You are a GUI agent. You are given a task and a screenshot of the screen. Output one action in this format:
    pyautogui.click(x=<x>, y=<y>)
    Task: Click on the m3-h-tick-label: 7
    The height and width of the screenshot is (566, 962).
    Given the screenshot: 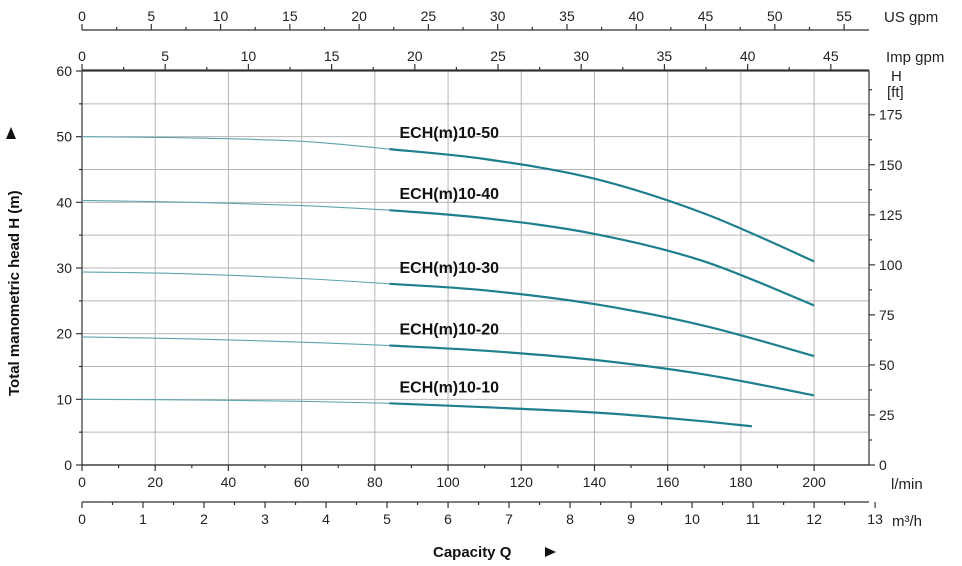 What is the action you would take?
    pyautogui.click(x=509, y=519)
    